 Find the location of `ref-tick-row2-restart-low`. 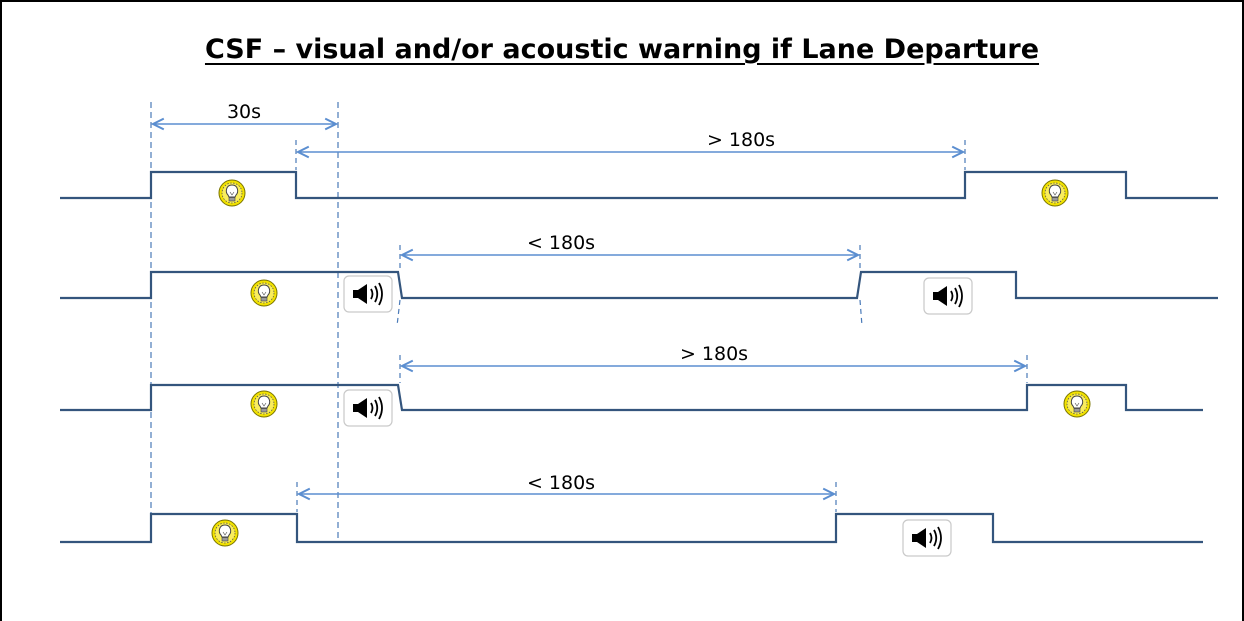

ref-tick-row2-restart-low is located at coordinates (861, 313).